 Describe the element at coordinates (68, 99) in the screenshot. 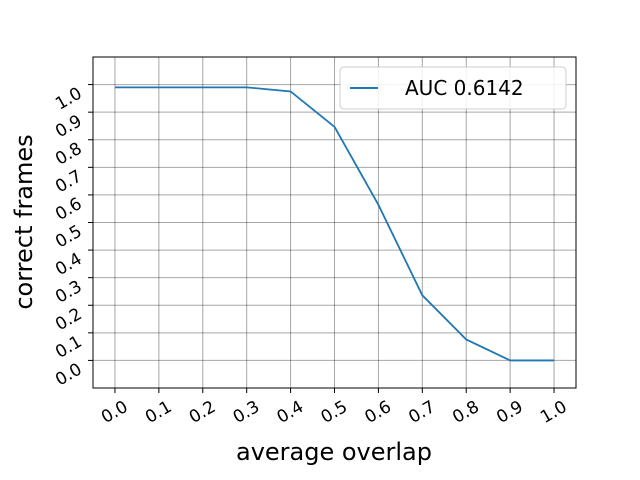

I see `y-tick-label: 1.0` at that location.